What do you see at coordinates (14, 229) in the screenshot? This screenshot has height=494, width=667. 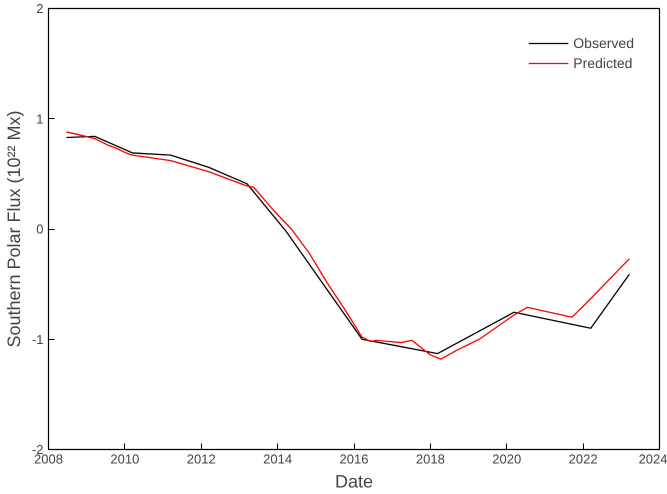 I see `y-axis-title: Southern Polar Flux (10²² Mx)` at bounding box center [14, 229].